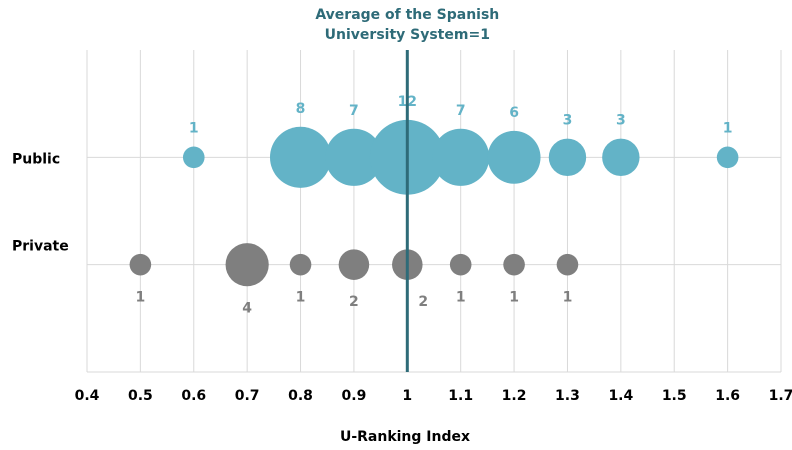 The image size is (792, 450). I want to click on legend-label: Private, so click(40, 247).